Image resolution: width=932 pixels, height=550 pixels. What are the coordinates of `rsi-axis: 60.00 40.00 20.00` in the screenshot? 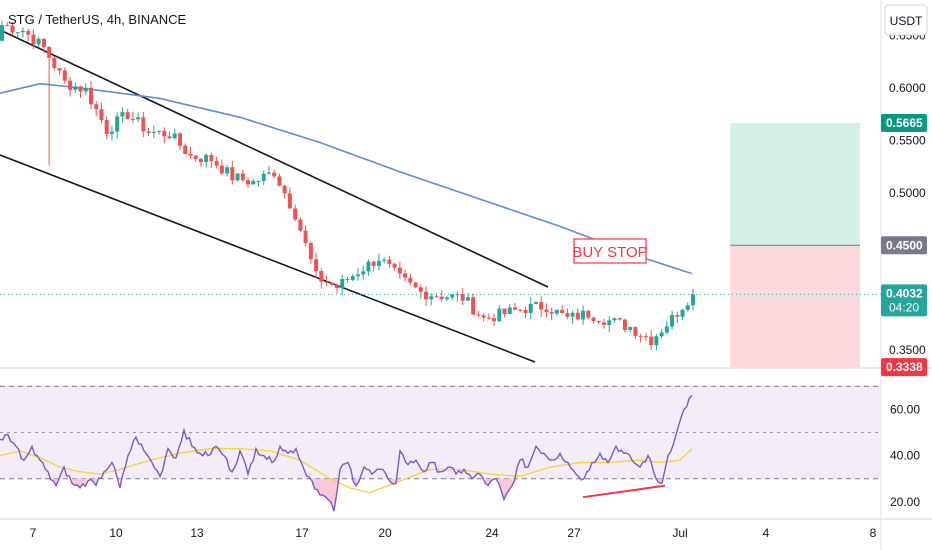 It's located at (905, 455).